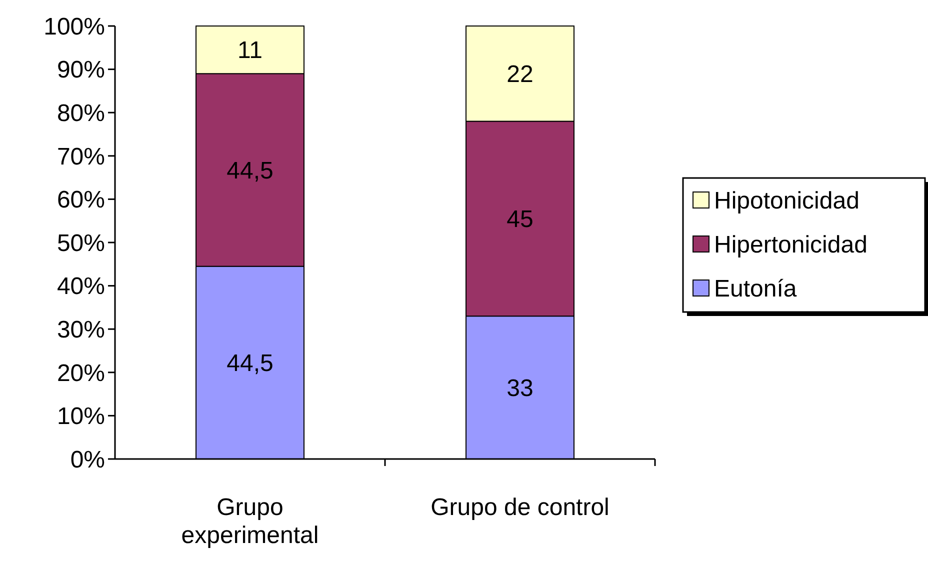  Describe the element at coordinates (87, 460) in the screenshot. I see `y-tick-label: 0%` at that location.